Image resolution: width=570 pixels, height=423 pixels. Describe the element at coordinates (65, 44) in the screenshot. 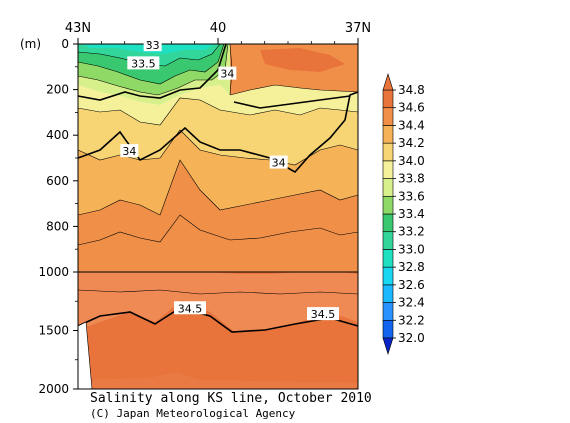

I see `y-tick-label: 0` at that location.